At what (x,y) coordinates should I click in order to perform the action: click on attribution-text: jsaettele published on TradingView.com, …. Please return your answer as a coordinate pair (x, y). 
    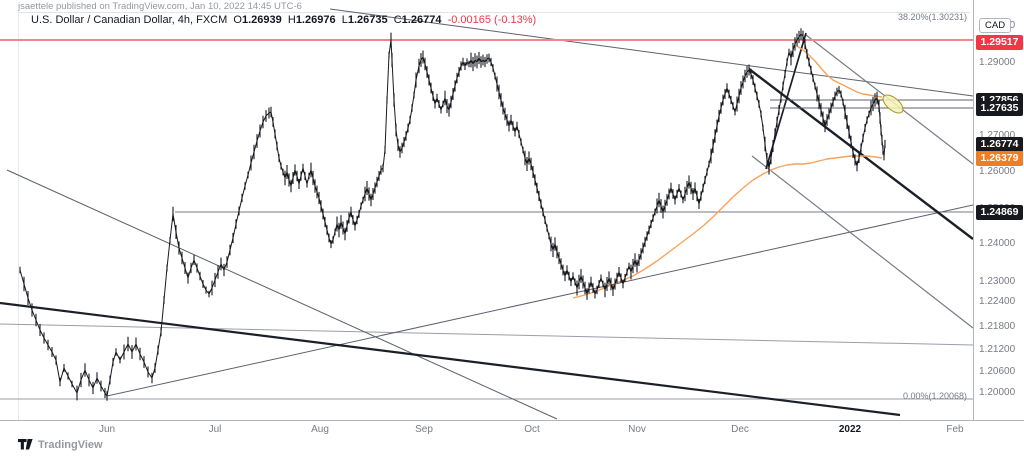
    Looking at the image, I should click on (160, 6).